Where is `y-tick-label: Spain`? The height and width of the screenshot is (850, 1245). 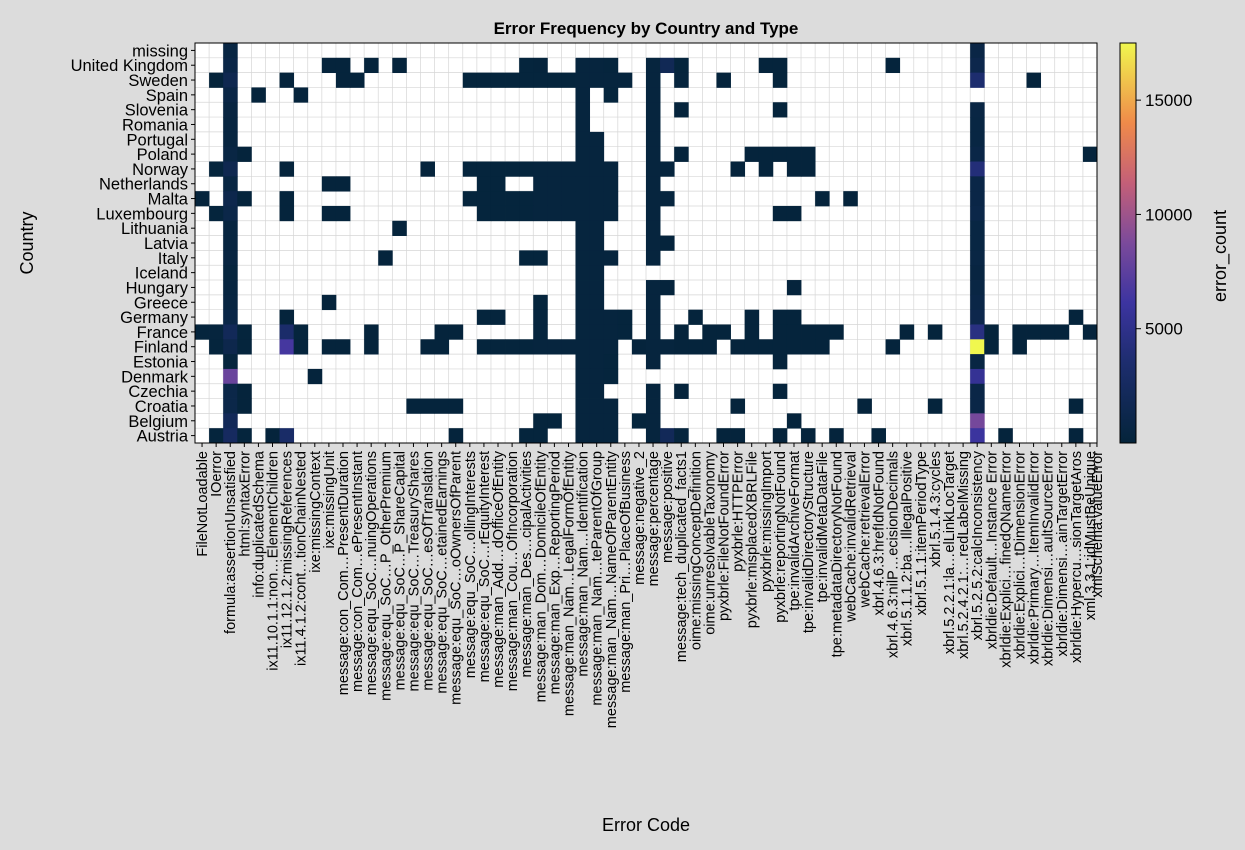 y-tick-label: Spain is located at coordinates (167, 96).